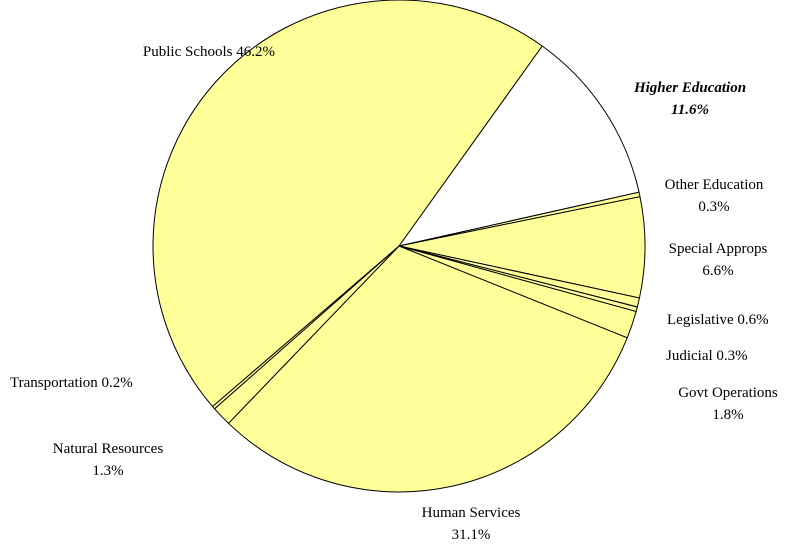 The height and width of the screenshot is (548, 810). What do you see at coordinates (690, 110) in the screenshot?
I see `label-higher-education-value: 11.6%` at bounding box center [690, 110].